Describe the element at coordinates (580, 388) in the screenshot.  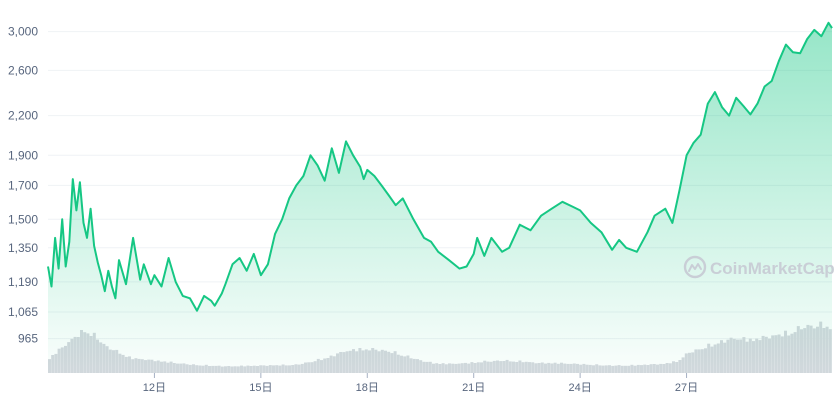
I see `x-tick-label: 24日` at that location.